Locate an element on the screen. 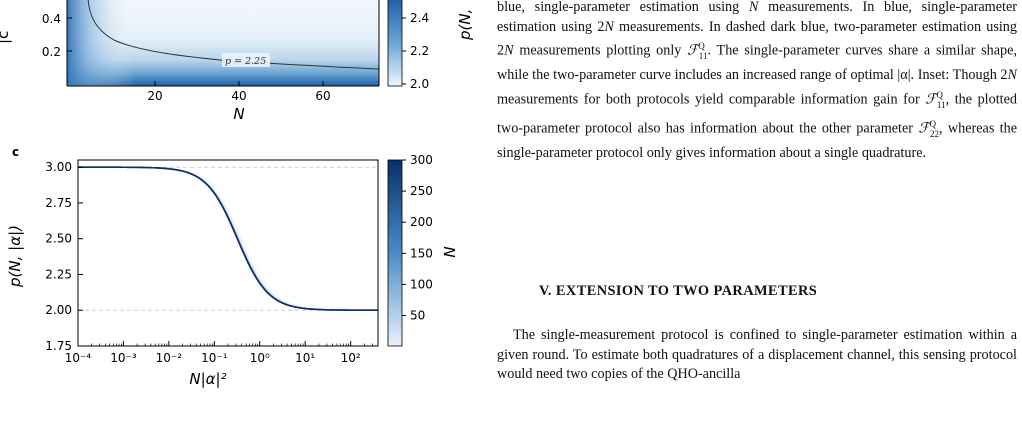 This screenshot has height=426, width=1022. fisher-subscript: 22 is located at coordinates (934, 133).